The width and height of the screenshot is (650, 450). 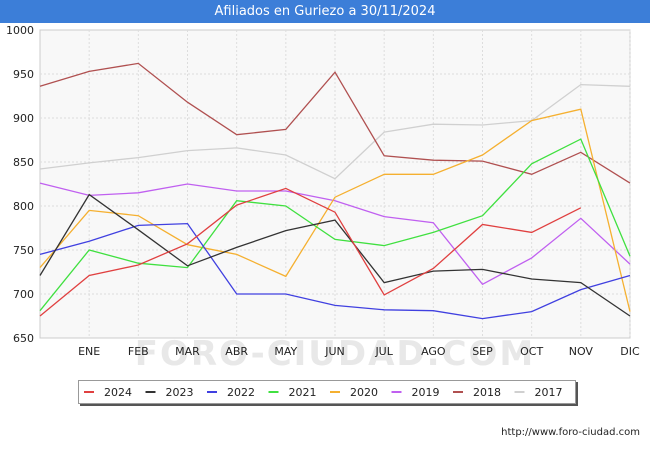 What do you see at coordinates (236, 351) in the screenshot?
I see `x-tick-label: ABR` at bounding box center [236, 351].